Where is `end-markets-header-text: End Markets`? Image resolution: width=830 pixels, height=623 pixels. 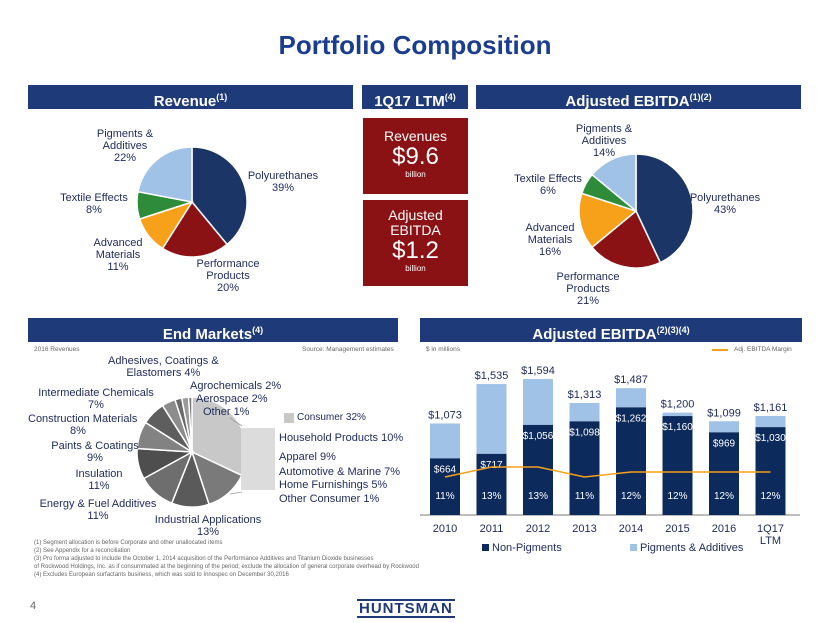 end-markets-header-text: End Markets is located at coordinates (207, 334).